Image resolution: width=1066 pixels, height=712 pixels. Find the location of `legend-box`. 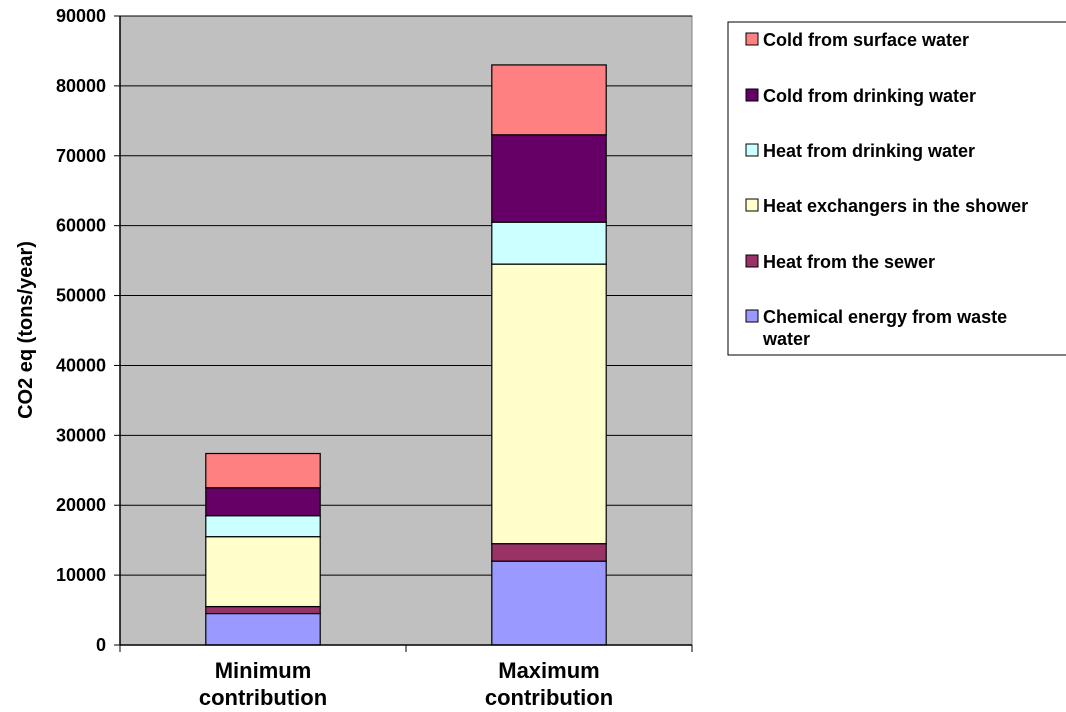

legend-box is located at coordinates (896, 188).